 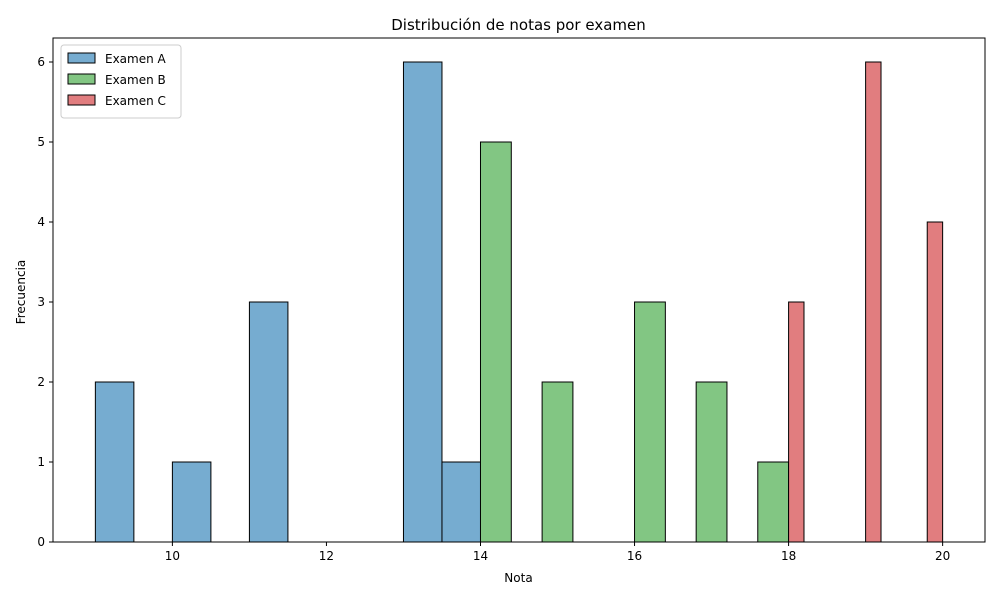 I want to click on y-tick-label: 0, so click(x=41, y=542).